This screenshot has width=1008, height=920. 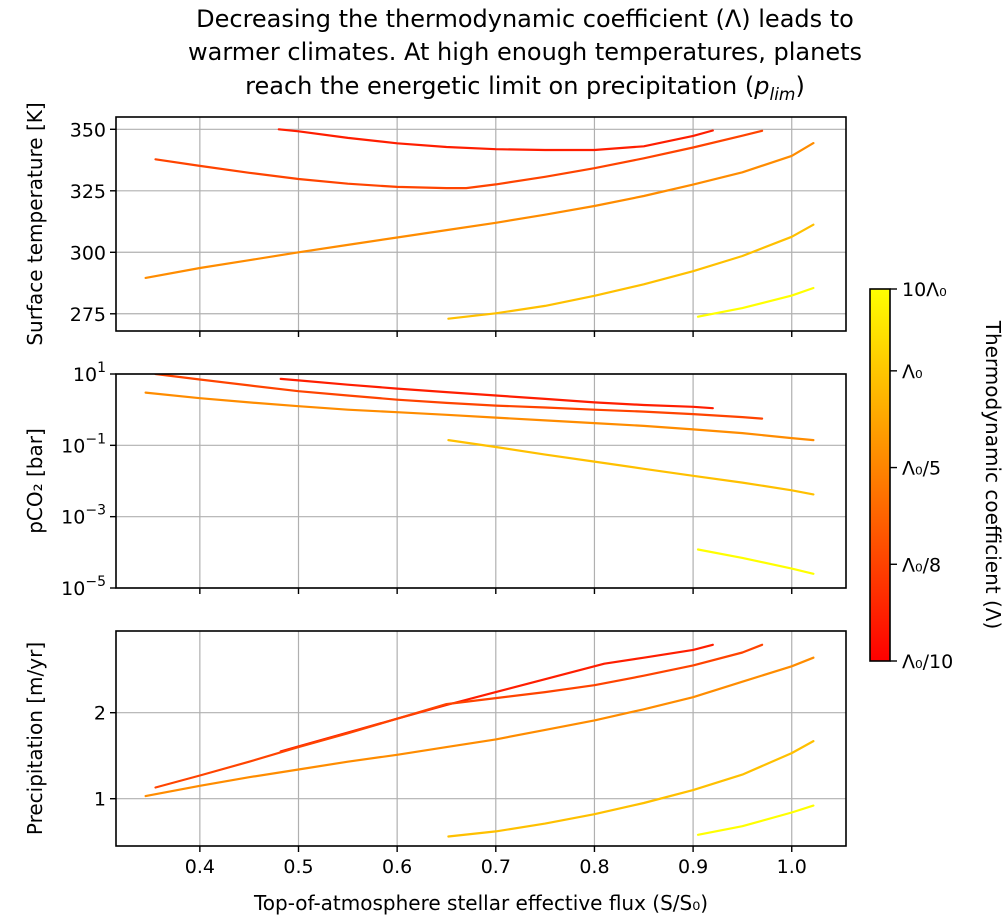 What do you see at coordinates (89, 373) in the screenshot?
I see `y-tick-label: 10¹` at bounding box center [89, 373].